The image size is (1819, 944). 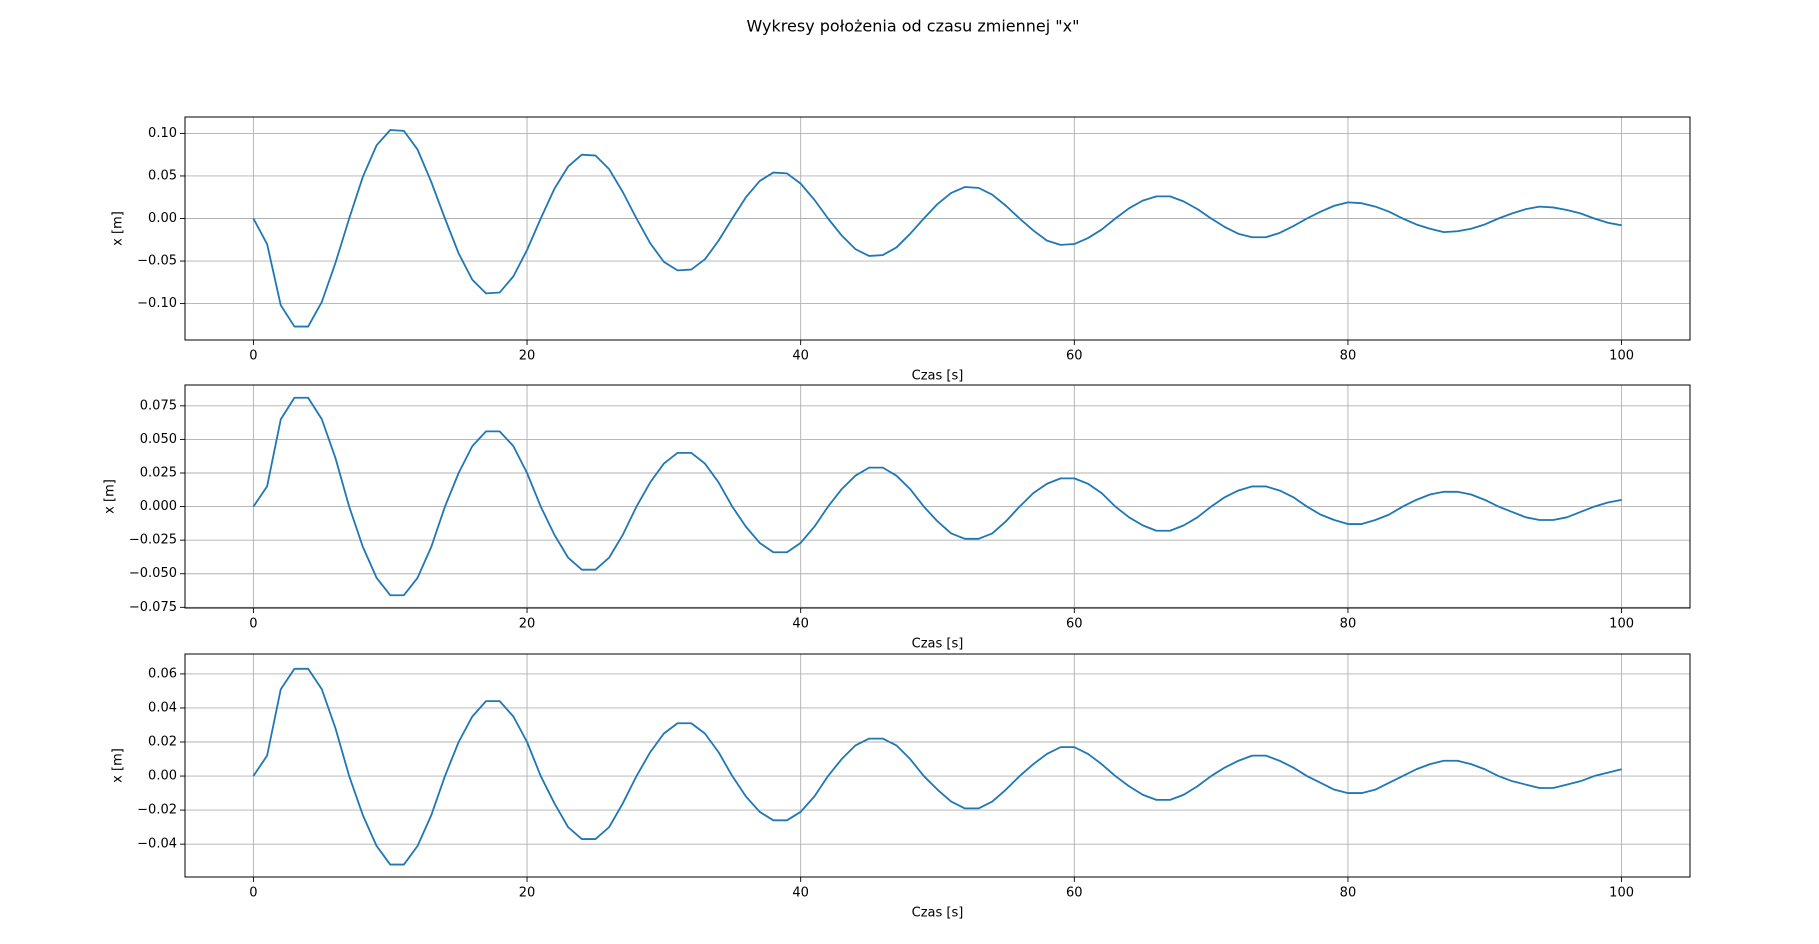 I want to click on y-tick-label: 0.02, so click(x=162, y=742).